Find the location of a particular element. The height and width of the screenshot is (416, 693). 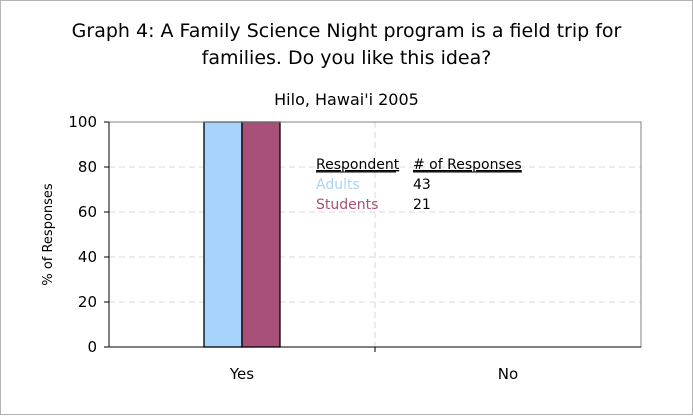

bar-adults-yes is located at coordinates (223, 234).